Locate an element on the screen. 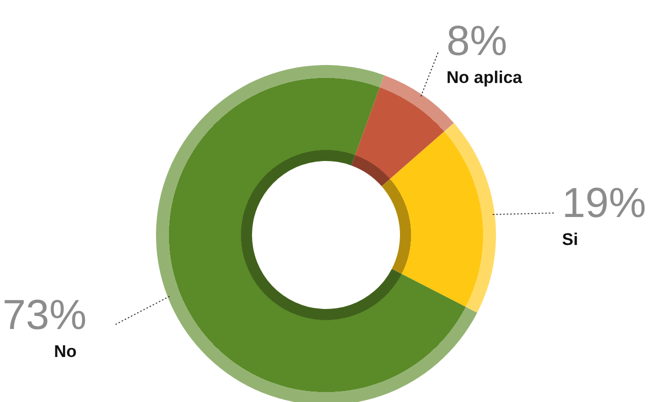  slice-label: No aplica is located at coordinates (484, 78).